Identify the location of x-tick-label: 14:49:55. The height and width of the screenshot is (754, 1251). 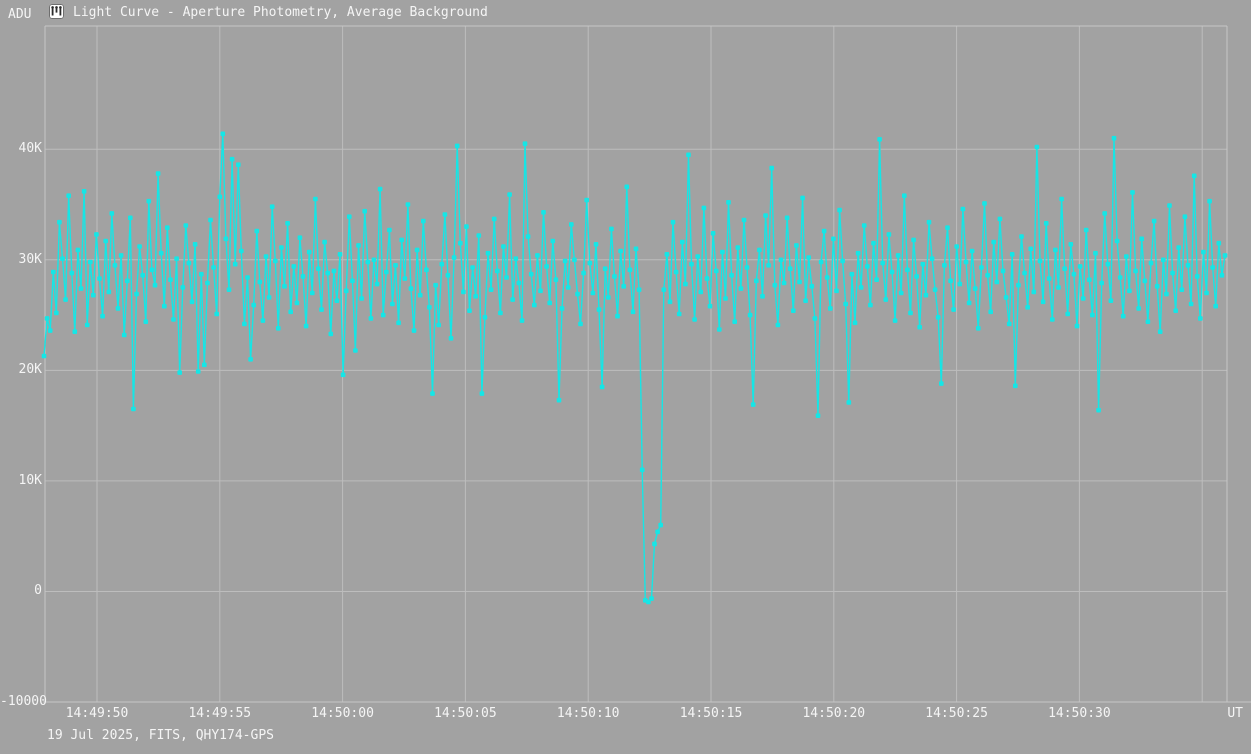
(220, 713).